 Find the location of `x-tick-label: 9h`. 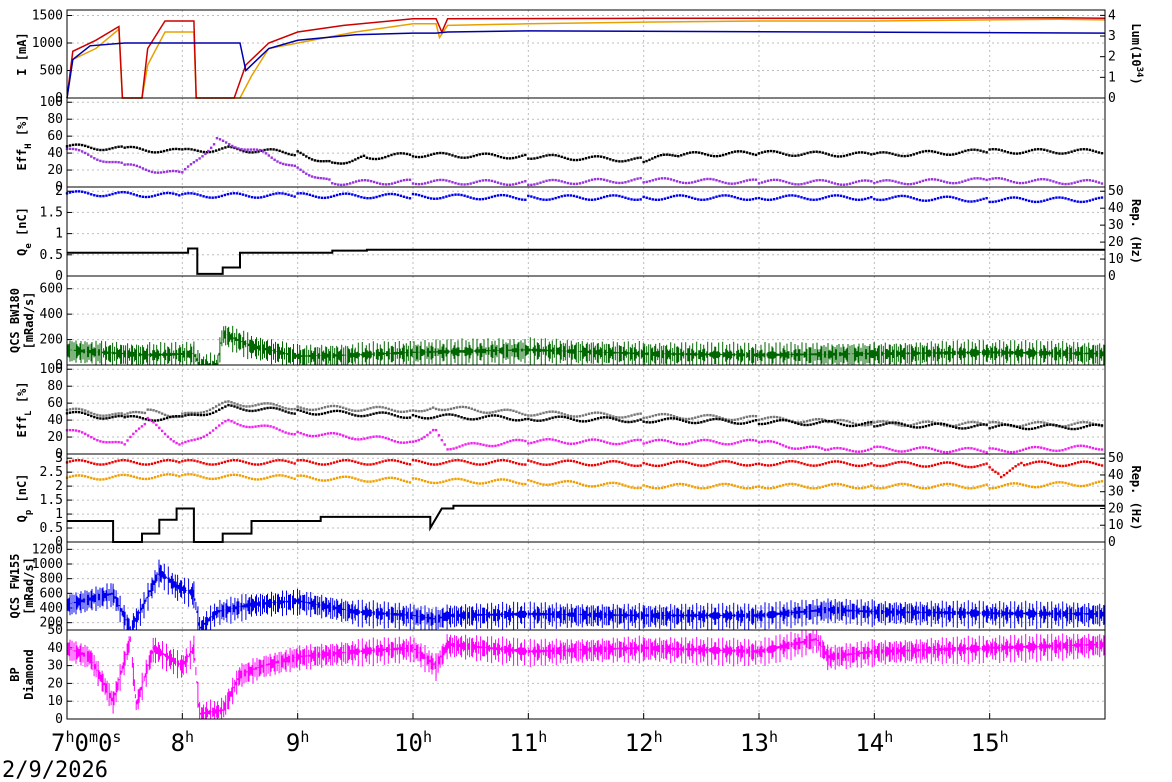

x-tick-label: 9h is located at coordinates (297, 742).